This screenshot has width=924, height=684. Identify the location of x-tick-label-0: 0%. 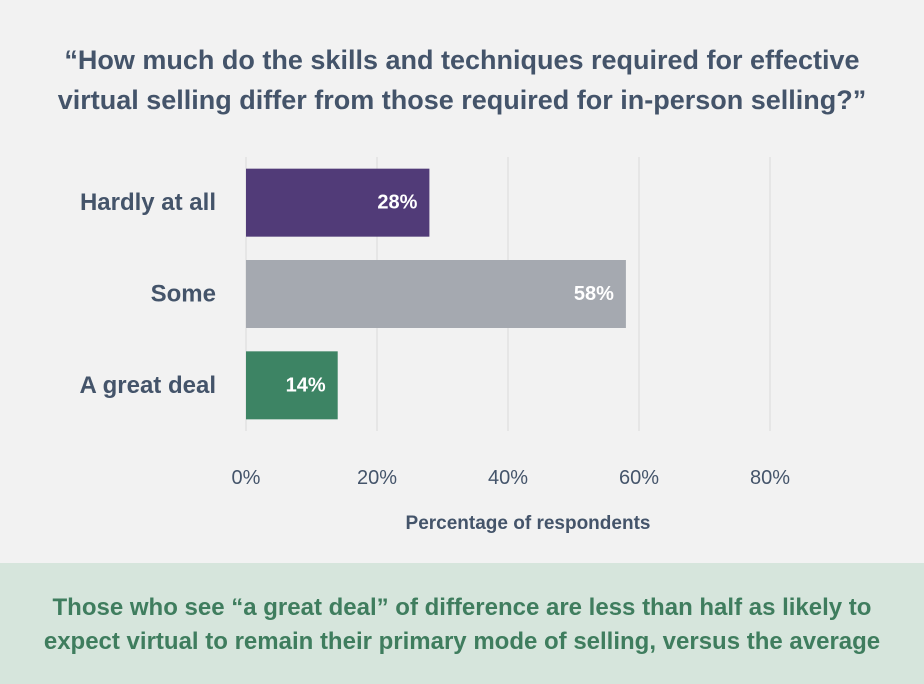
(246, 478).